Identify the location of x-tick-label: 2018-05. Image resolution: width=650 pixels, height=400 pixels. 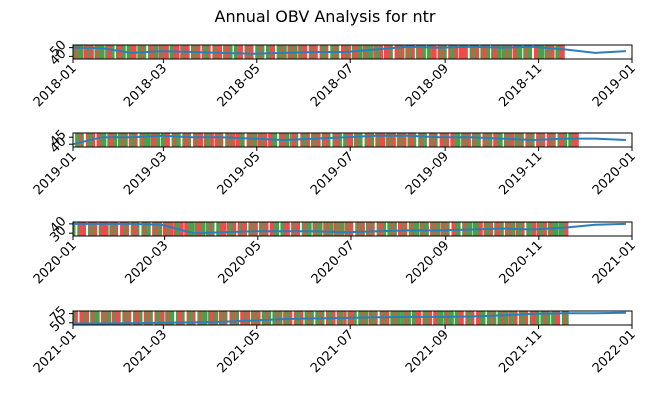
(239, 85).